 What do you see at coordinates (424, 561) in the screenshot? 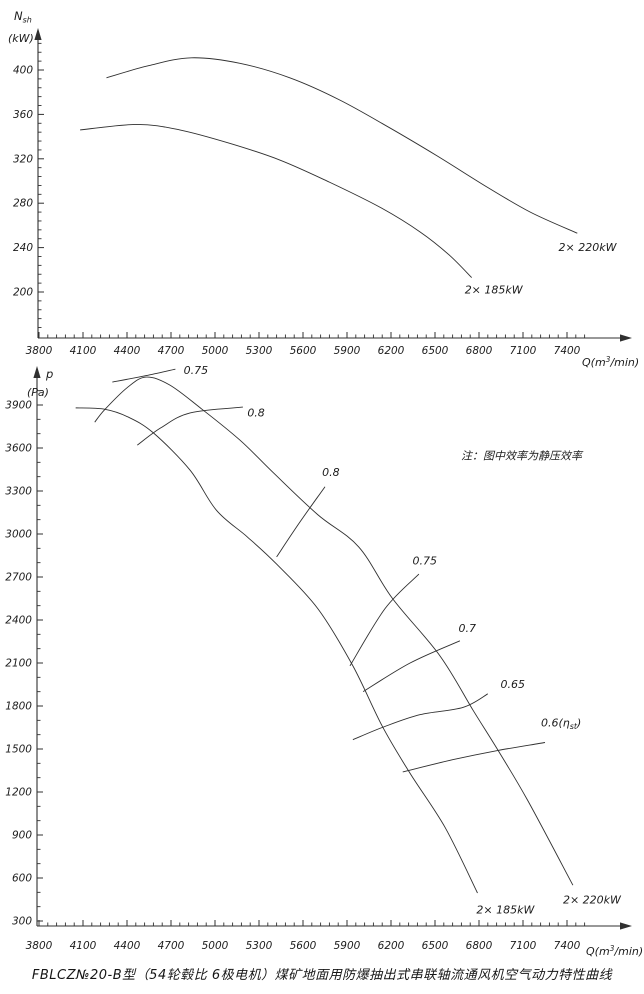
I see `curve-label-eff-0.75: 0.75` at bounding box center [424, 561].